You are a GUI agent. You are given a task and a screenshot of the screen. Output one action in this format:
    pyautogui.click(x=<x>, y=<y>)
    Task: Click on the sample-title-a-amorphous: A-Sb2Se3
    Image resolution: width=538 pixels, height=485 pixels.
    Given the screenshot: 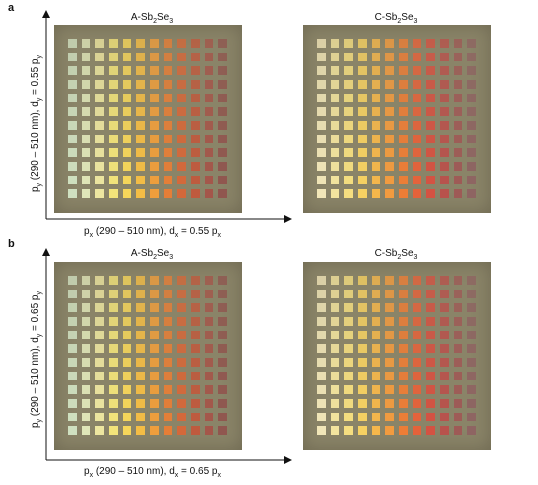 What is the action you would take?
    pyautogui.click(x=152, y=18)
    